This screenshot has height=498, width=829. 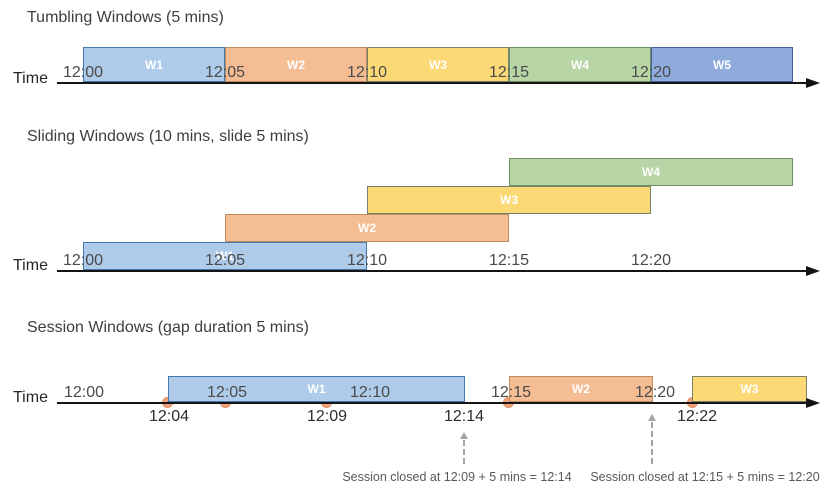 What do you see at coordinates (30, 78) in the screenshot?
I see `tumbling-time-axis-label: Time` at bounding box center [30, 78].